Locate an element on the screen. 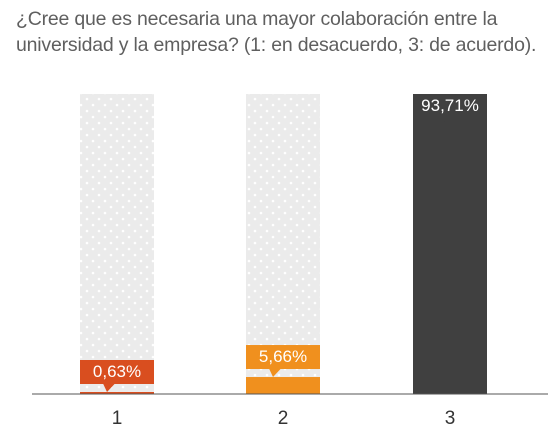  data-label-text: 93,71% is located at coordinates (450, 105).